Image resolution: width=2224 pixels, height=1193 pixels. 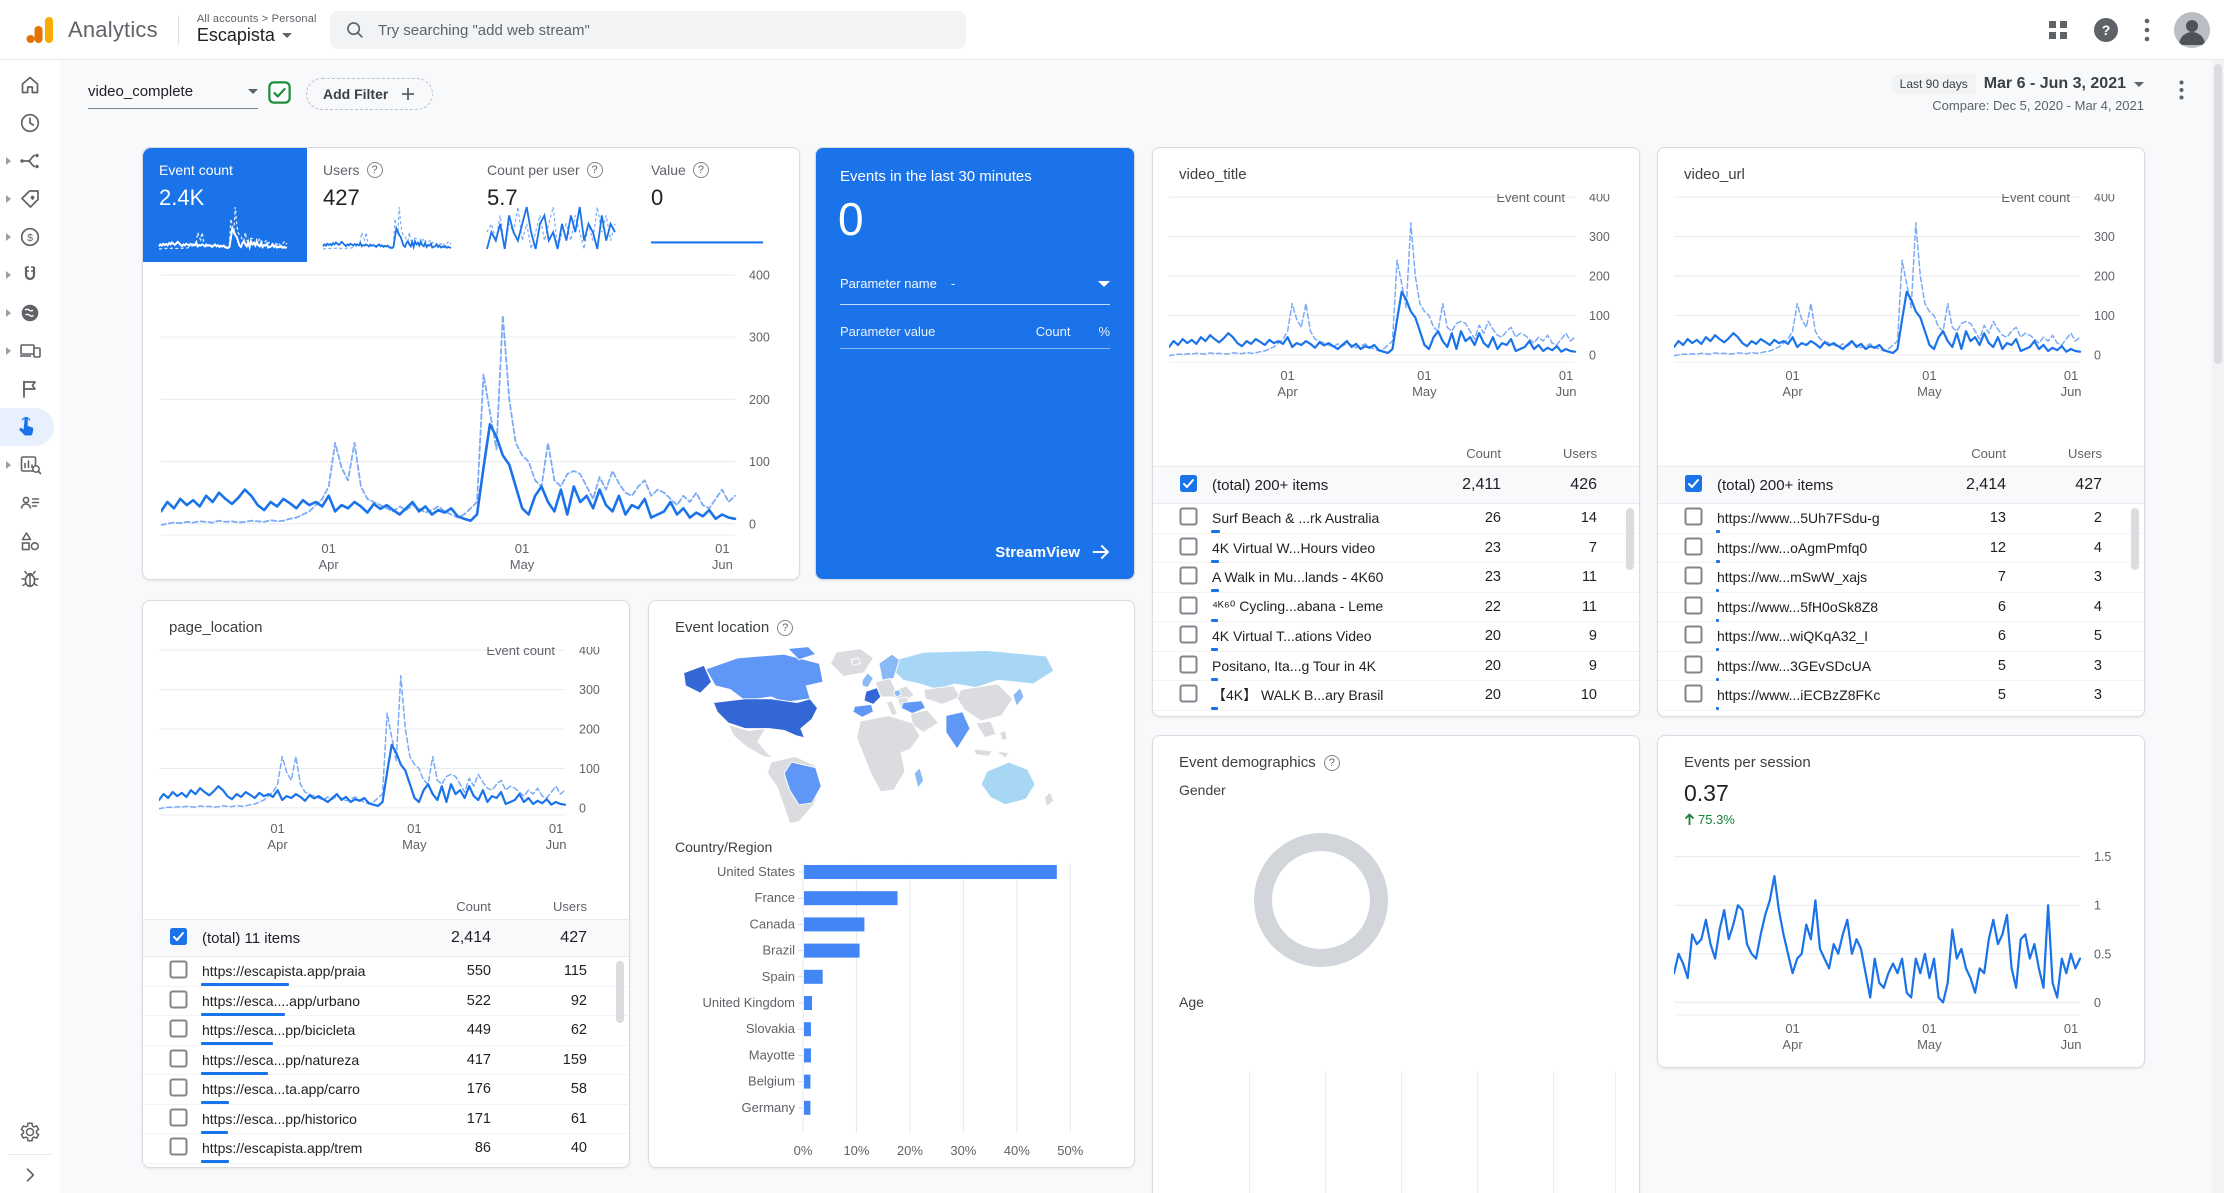 What do you see at coordinates (1053, 552) in the screenshot?
I see `streamview-link: StreamView` at bounding box center [1053, 552].